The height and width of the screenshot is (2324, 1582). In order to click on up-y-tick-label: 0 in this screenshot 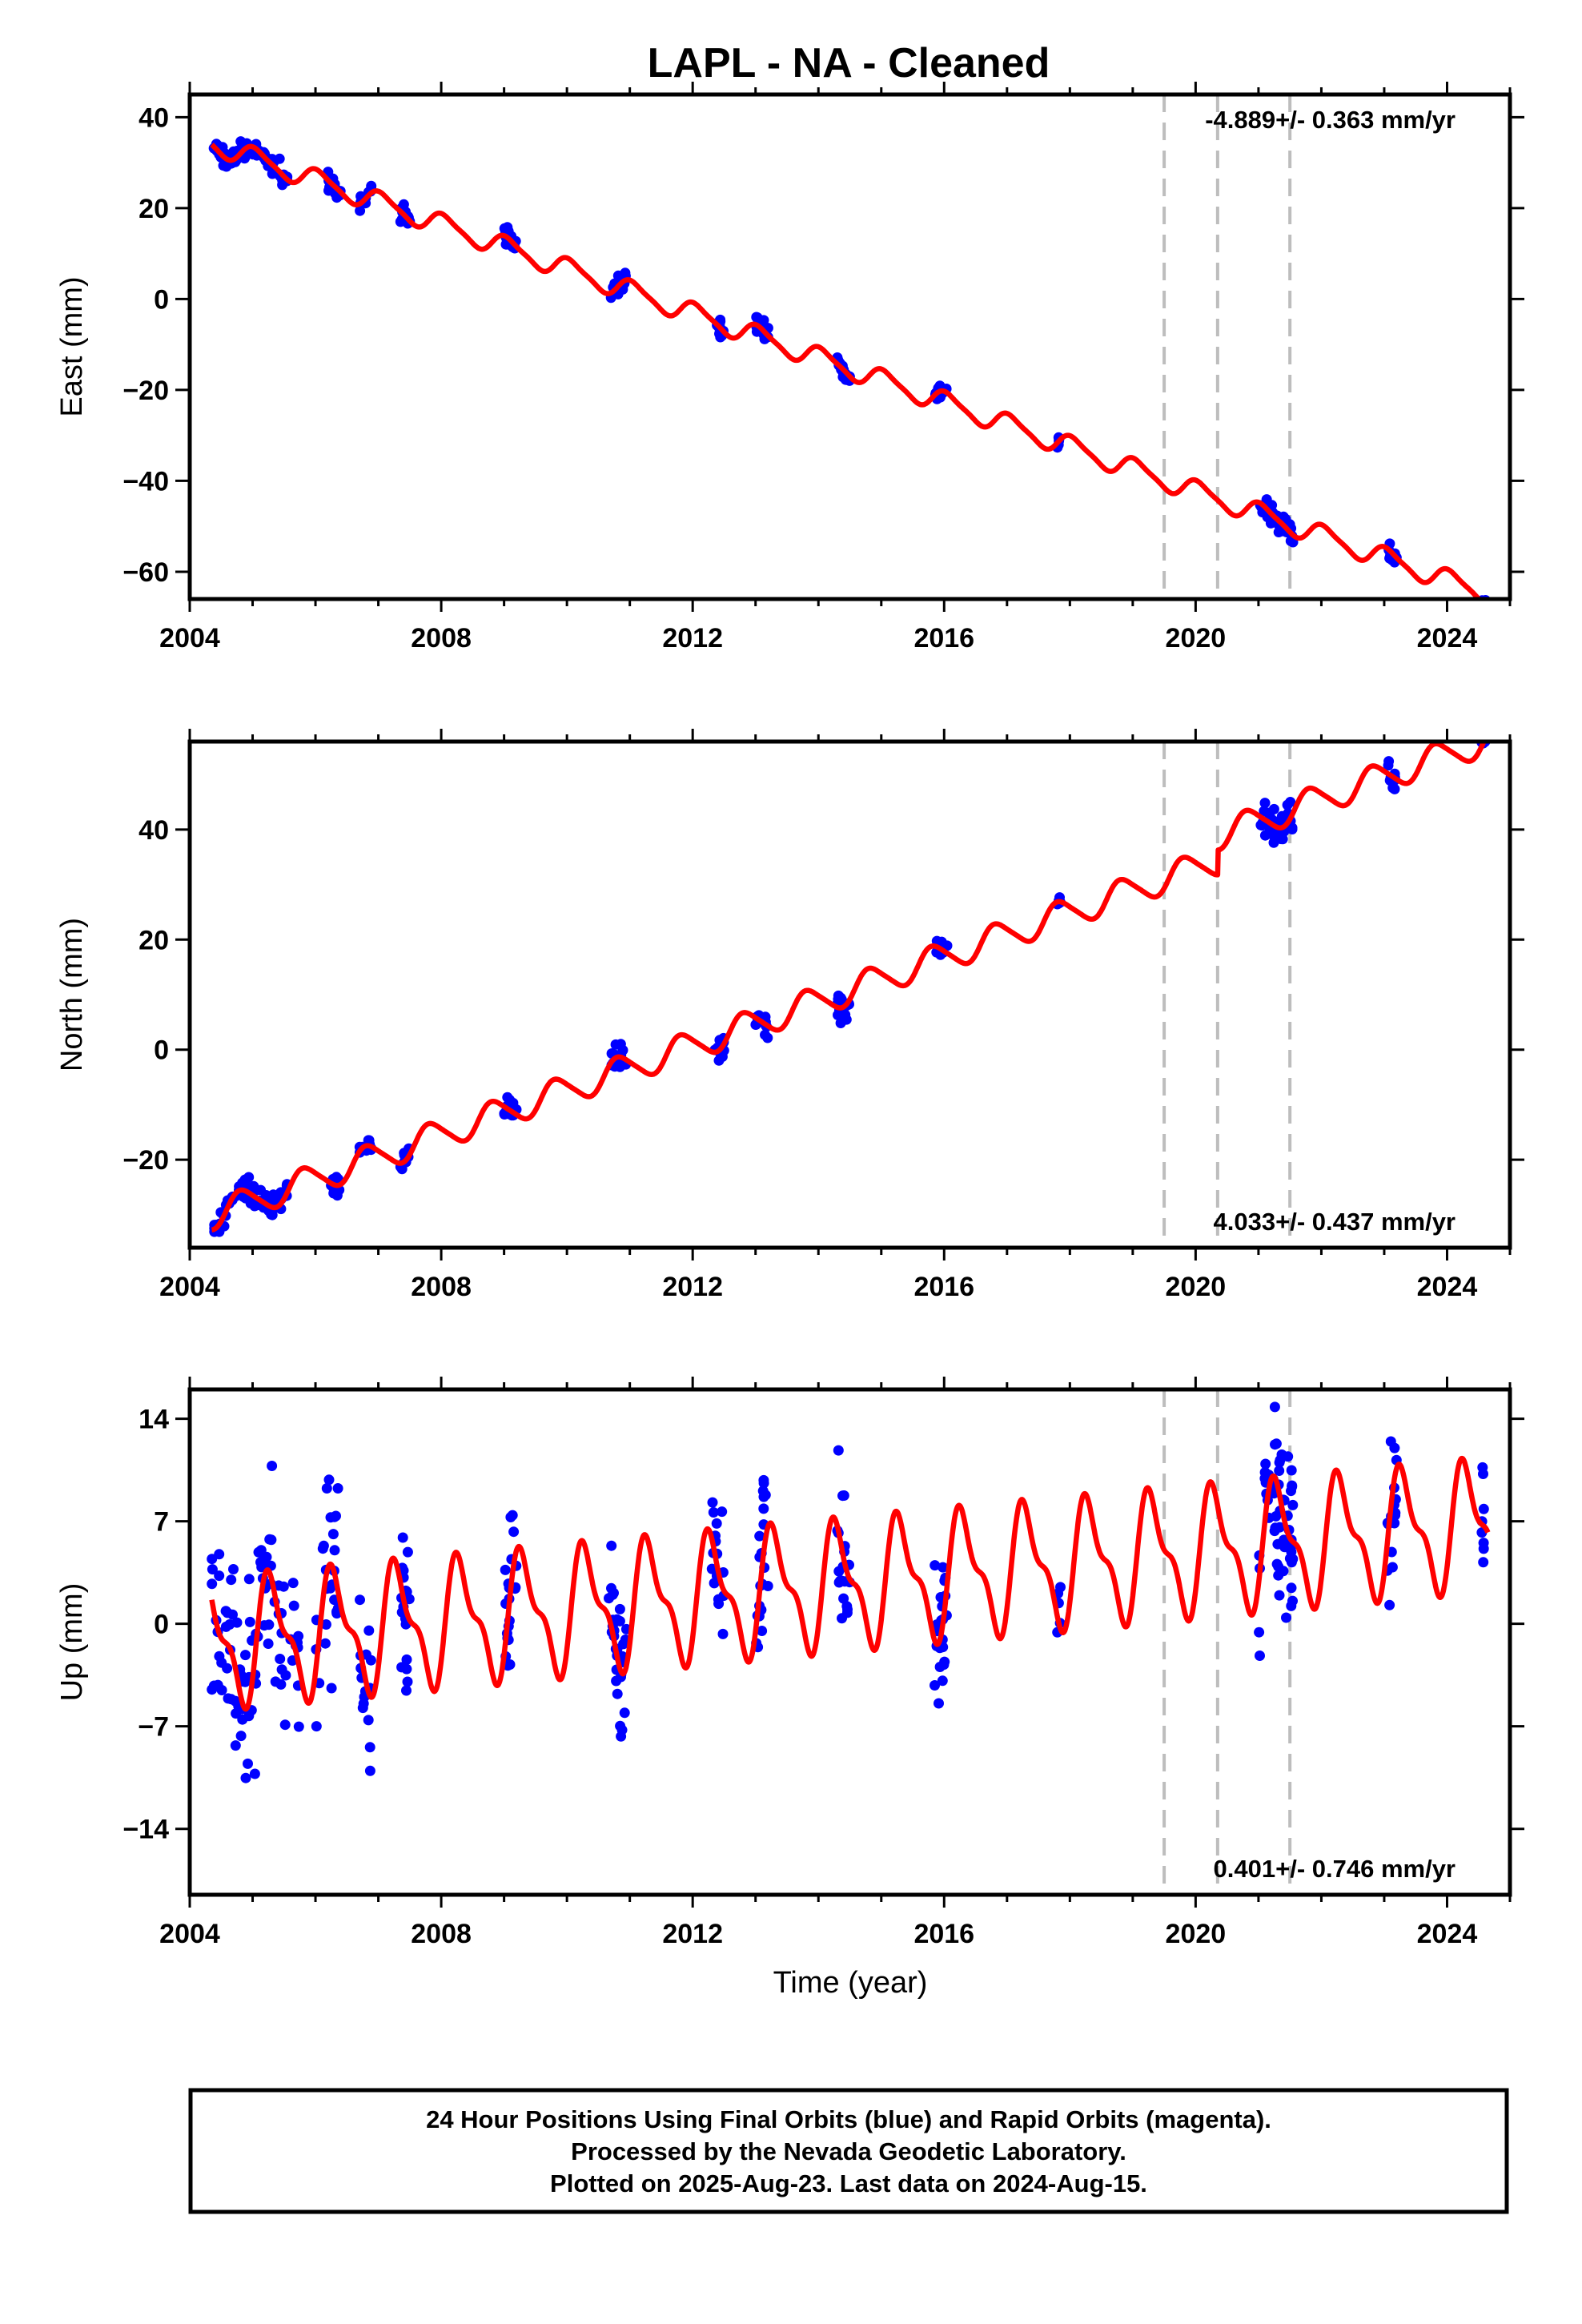, I will do `click(161, 1625)`.